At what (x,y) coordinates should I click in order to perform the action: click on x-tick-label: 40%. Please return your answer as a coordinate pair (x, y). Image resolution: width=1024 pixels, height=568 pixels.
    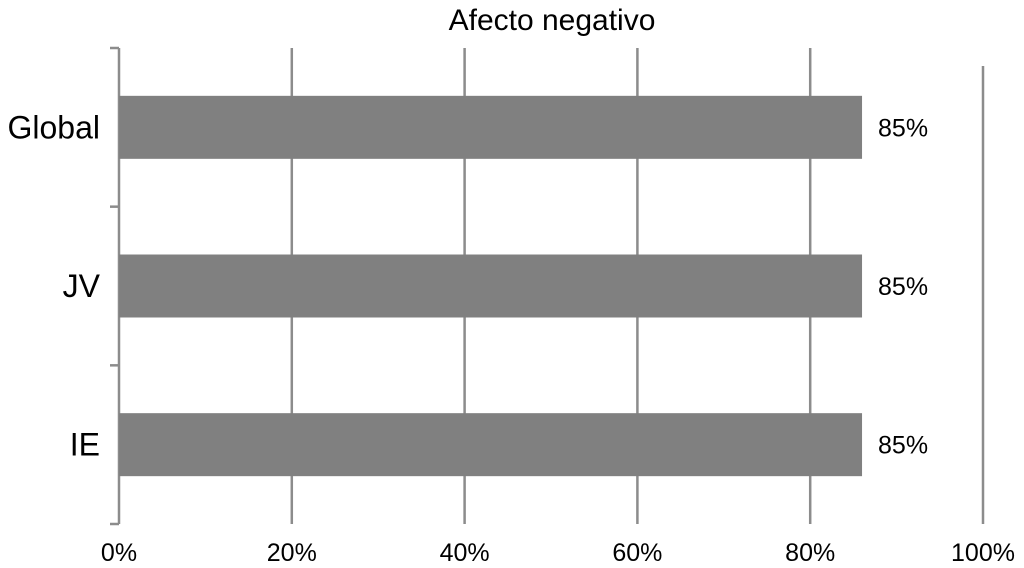
    Looking at the image, I should click on (465, 553).